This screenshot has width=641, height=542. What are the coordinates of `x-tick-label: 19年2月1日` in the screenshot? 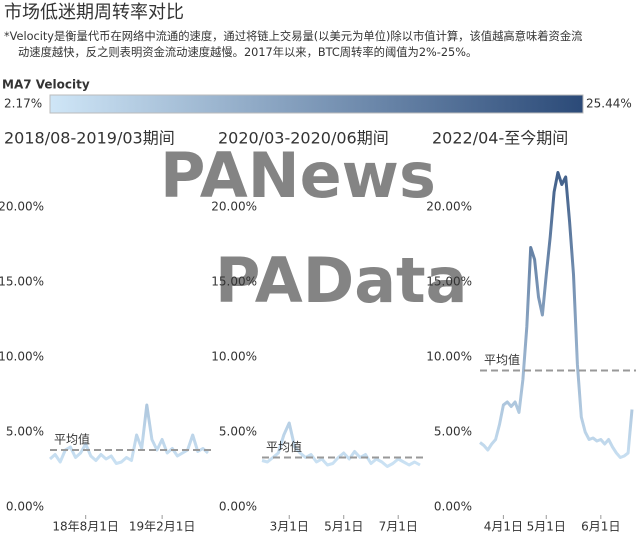 It's located at (162, 527).